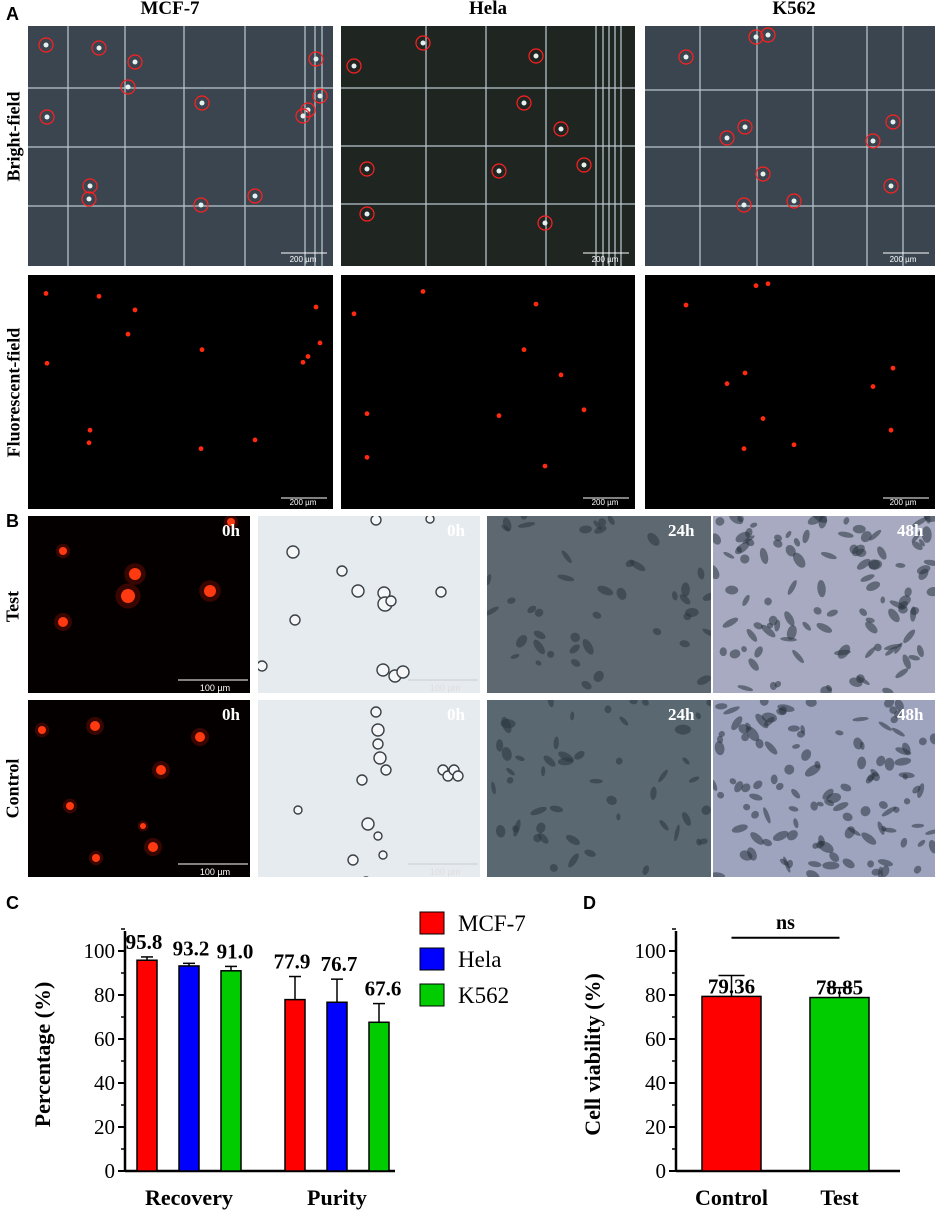 This screenshot has width=941, height=1210. I want to click on bar-k562-purity, so click(379, 1096).